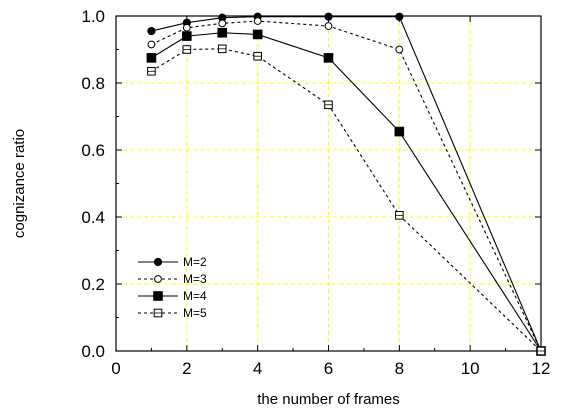 This screenshot has width=563, height=417. What do you see at coordinates (399, 368) in the screenshot?
I see `x-tick-label: 8` at bounding box center [399, 368].